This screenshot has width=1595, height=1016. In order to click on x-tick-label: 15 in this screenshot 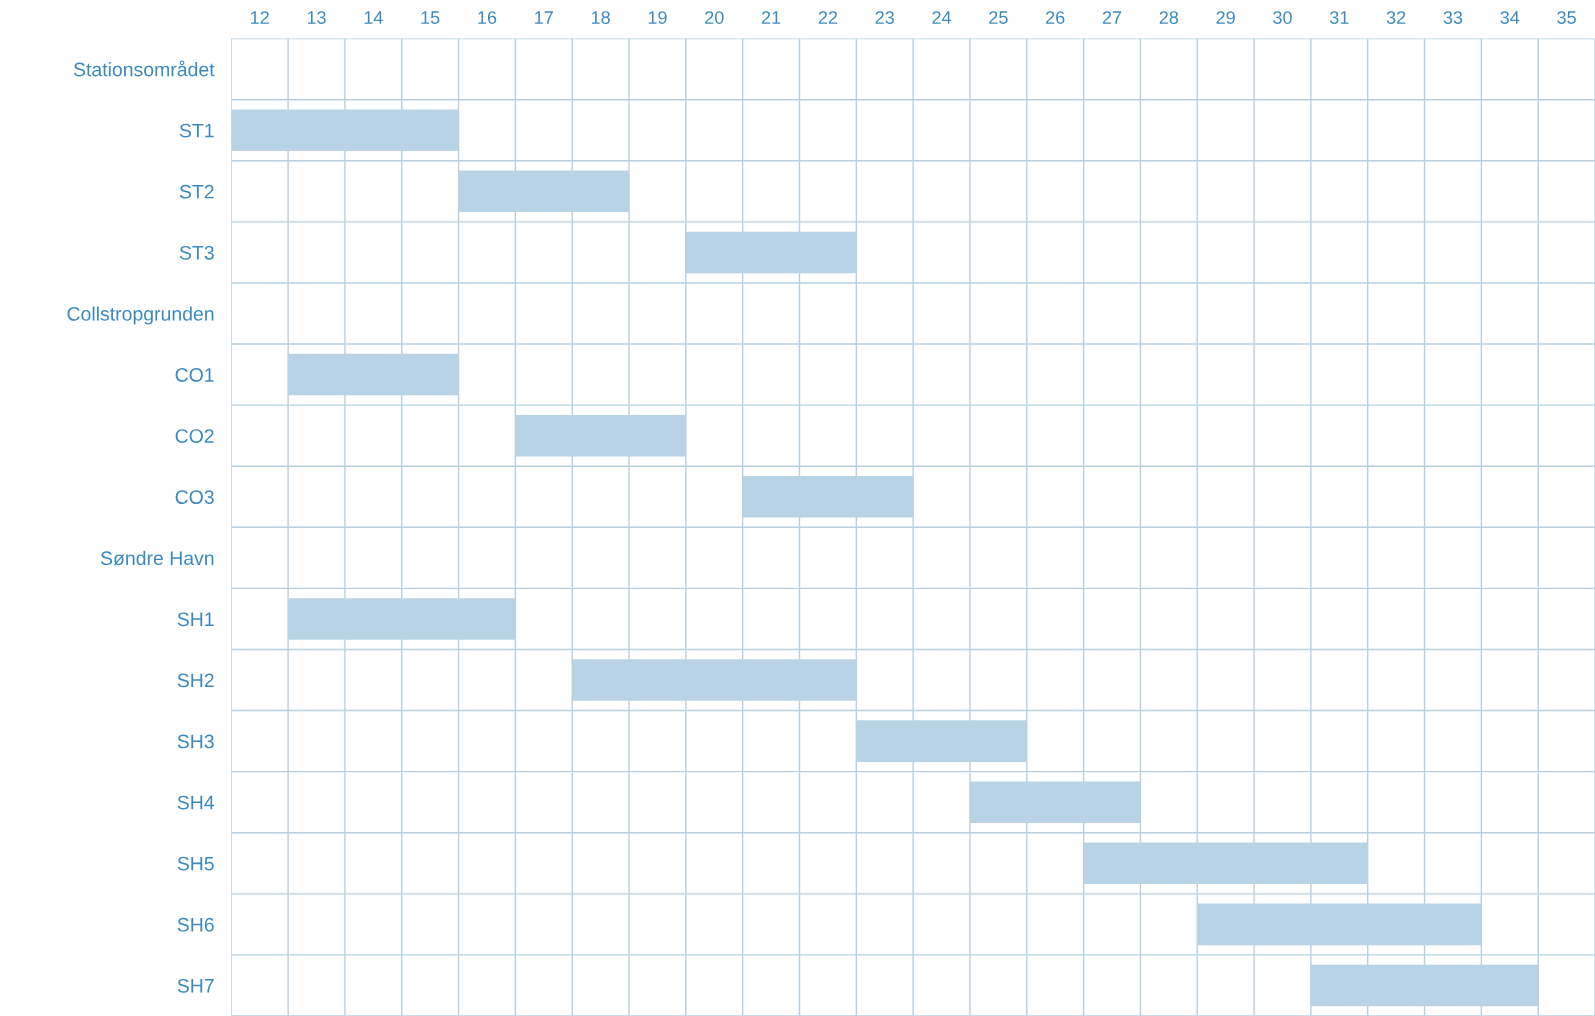, I will do `click(430, 17)`.